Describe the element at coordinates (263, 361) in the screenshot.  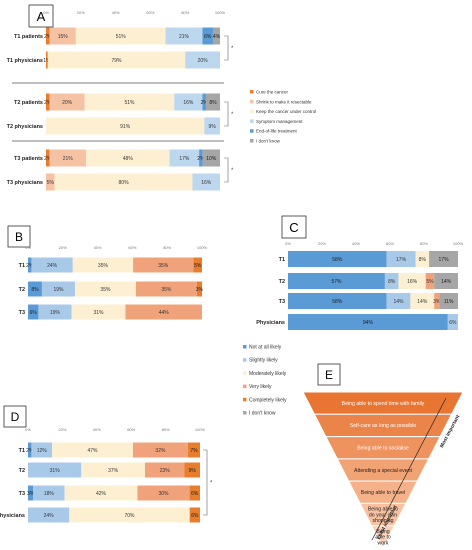
I see `legend-entry: Slightly likely` at that location.